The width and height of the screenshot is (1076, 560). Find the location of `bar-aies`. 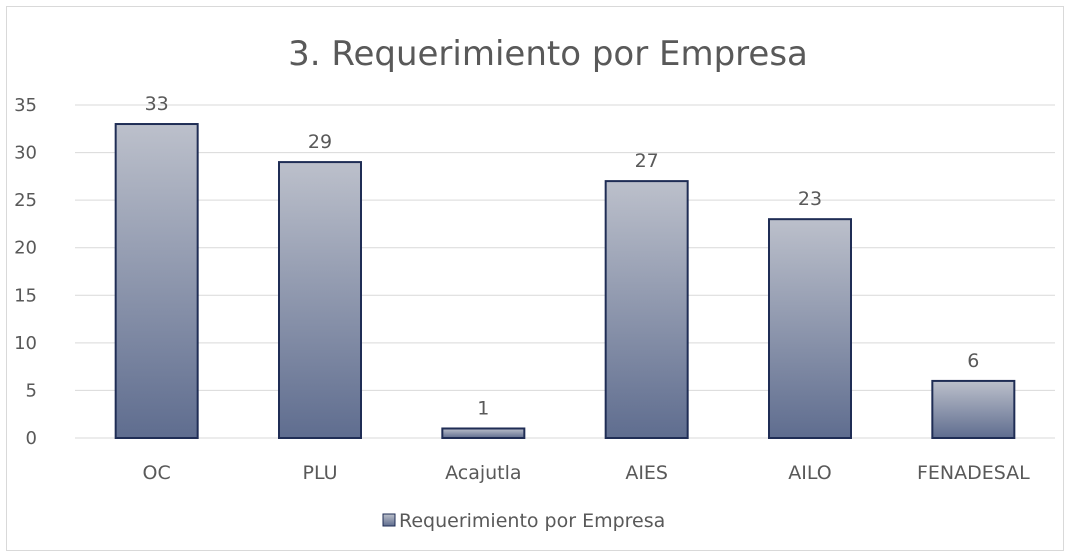

bar-aies is located at coordinates (646, 309).